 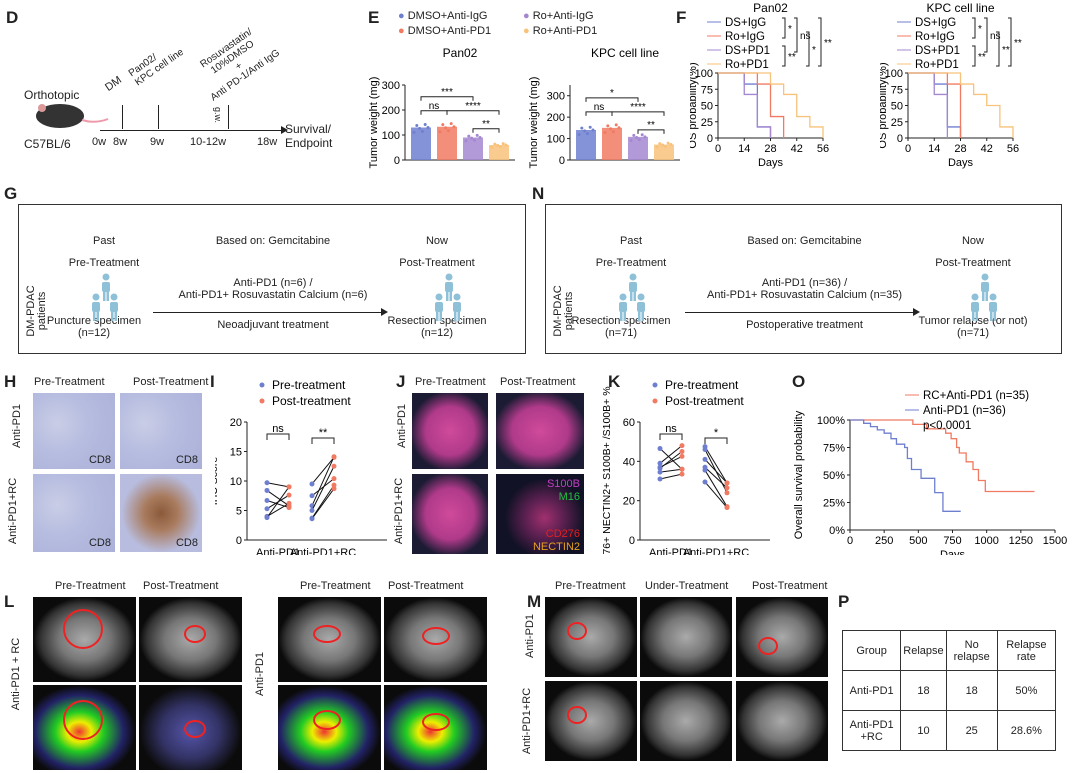 What do you see at coordinates (563, 16) in the screenshot?
I see `legend-ro-igg: Ro+Anti-IgG` at bounding box center [563, 16].